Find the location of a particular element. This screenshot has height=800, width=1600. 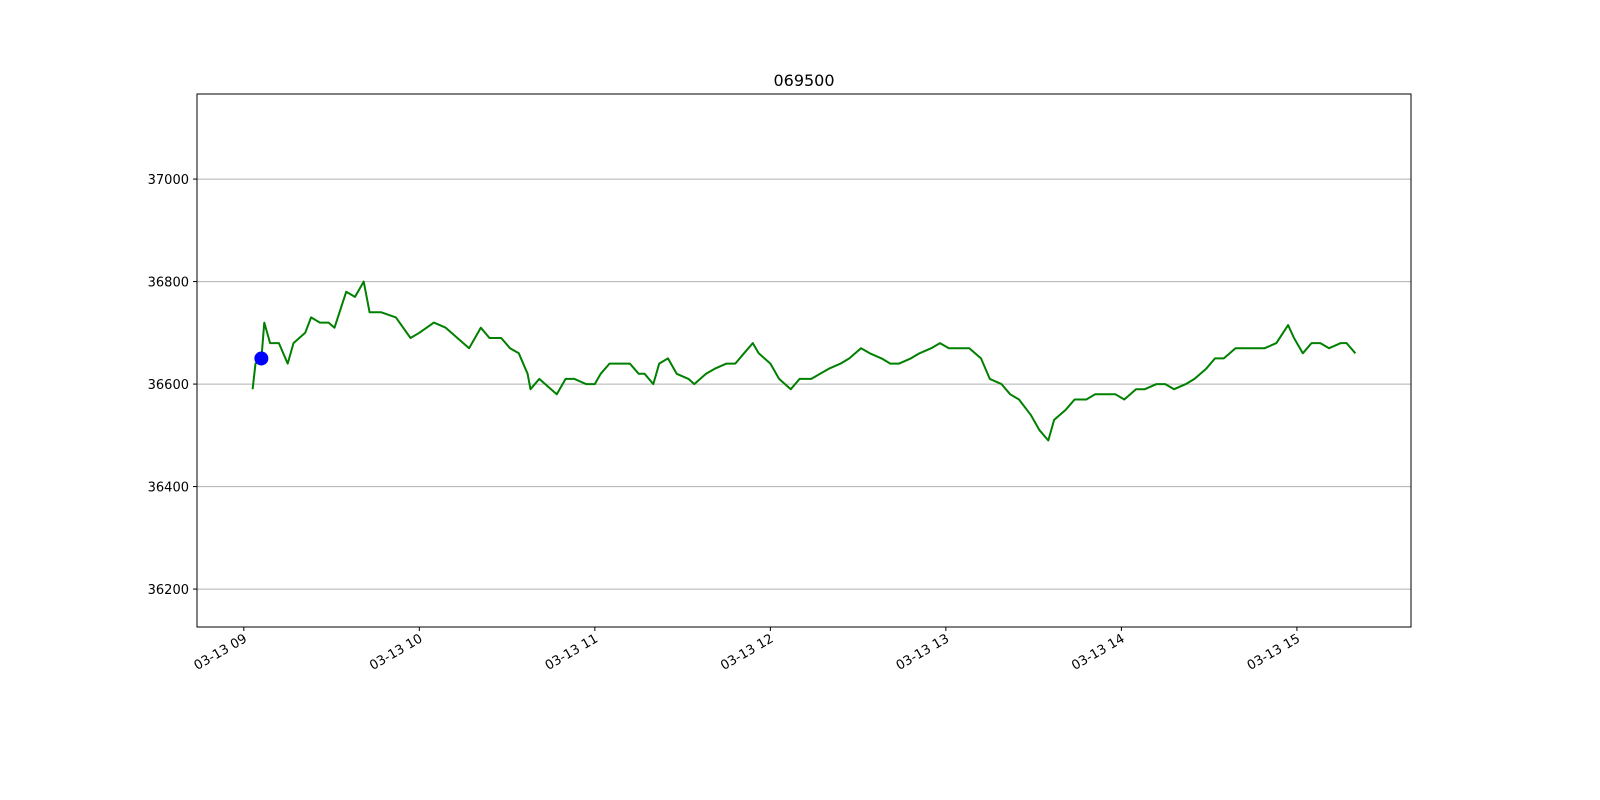

x-tick-label: 03-13 10 is located at coordinates (396, 652).